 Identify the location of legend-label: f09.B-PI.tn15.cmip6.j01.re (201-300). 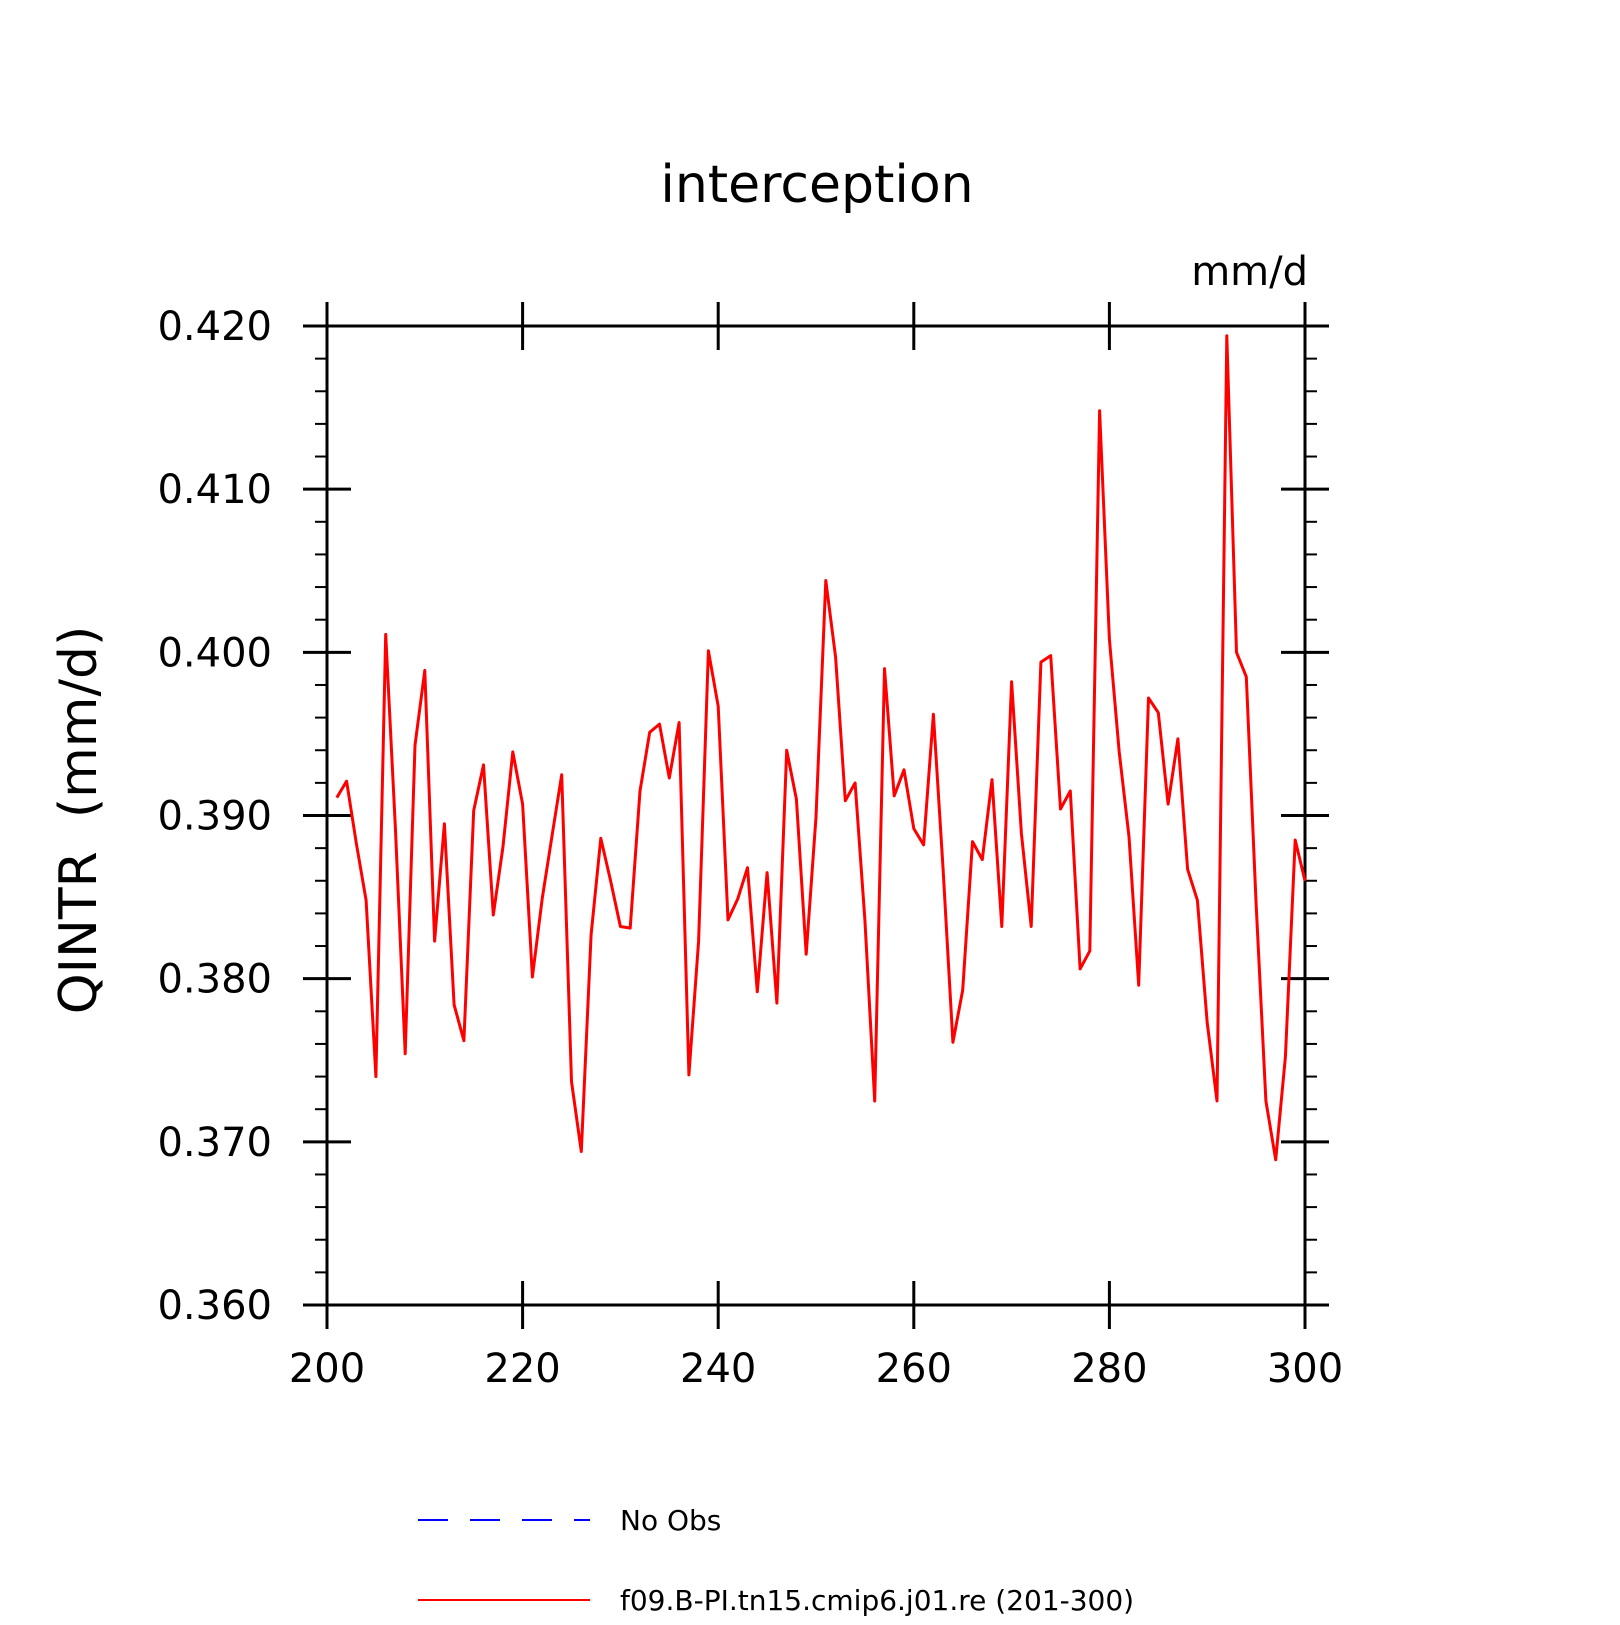
(877, 1600).